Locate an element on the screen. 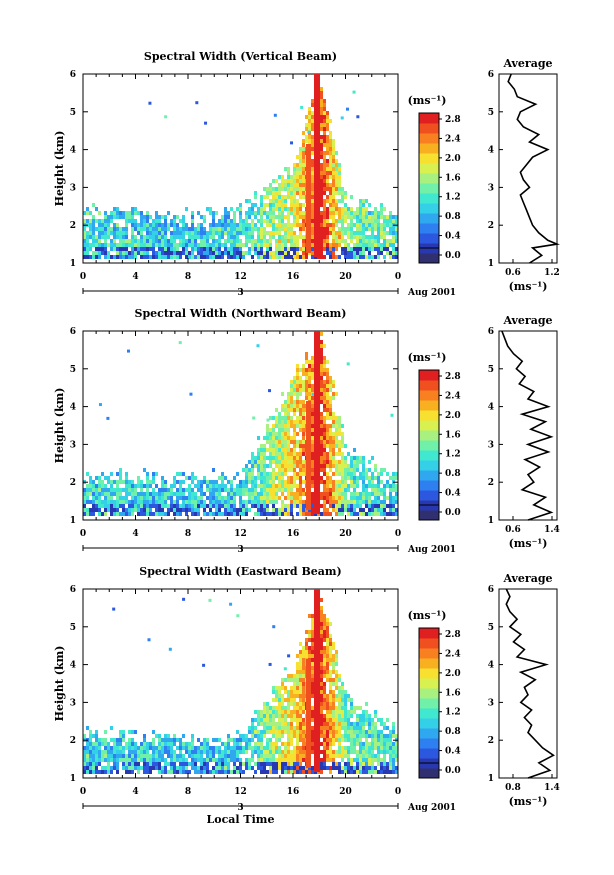 This screenshot has height=875, width=614. x-tick-label: 16 is located at coordinates (293, 792).